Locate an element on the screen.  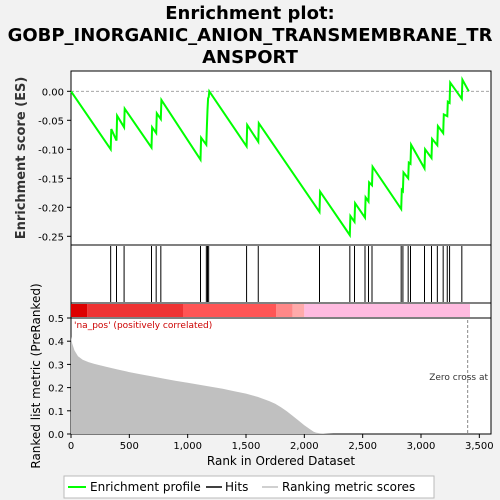
es-y-tick-label: 0.00 is located at coordinates (53, 92).